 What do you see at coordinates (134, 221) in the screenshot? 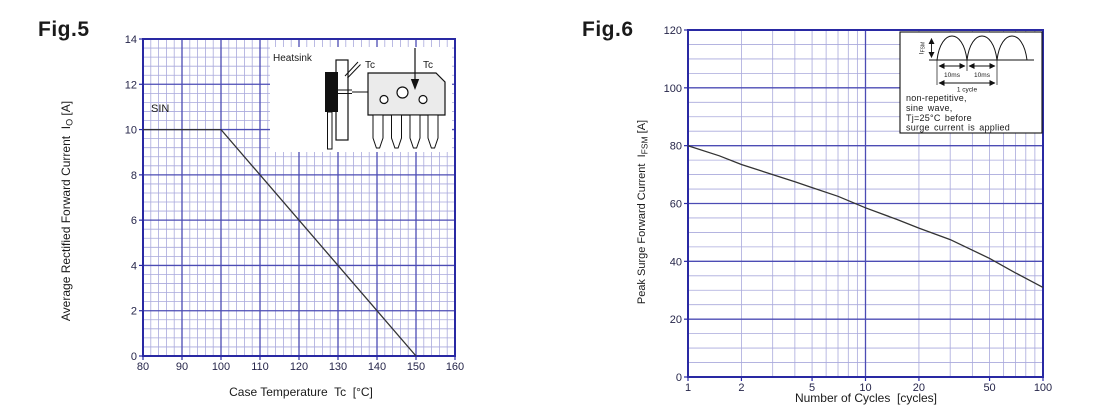
I see `svg-text: 6` at bounding box center [134, 221].